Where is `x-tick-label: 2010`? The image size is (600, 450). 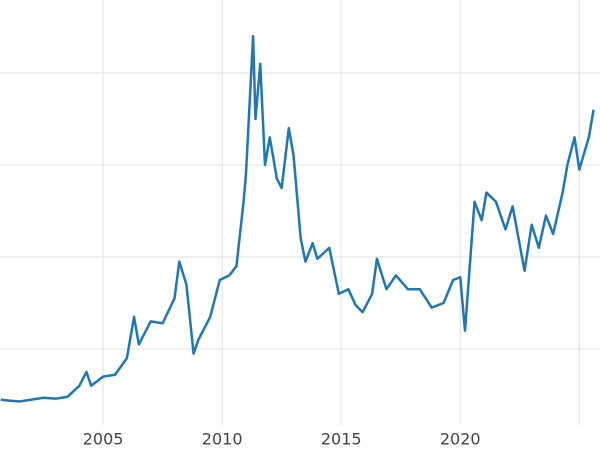
x-tick-label: 2010 is located at coordinates (222, 439).